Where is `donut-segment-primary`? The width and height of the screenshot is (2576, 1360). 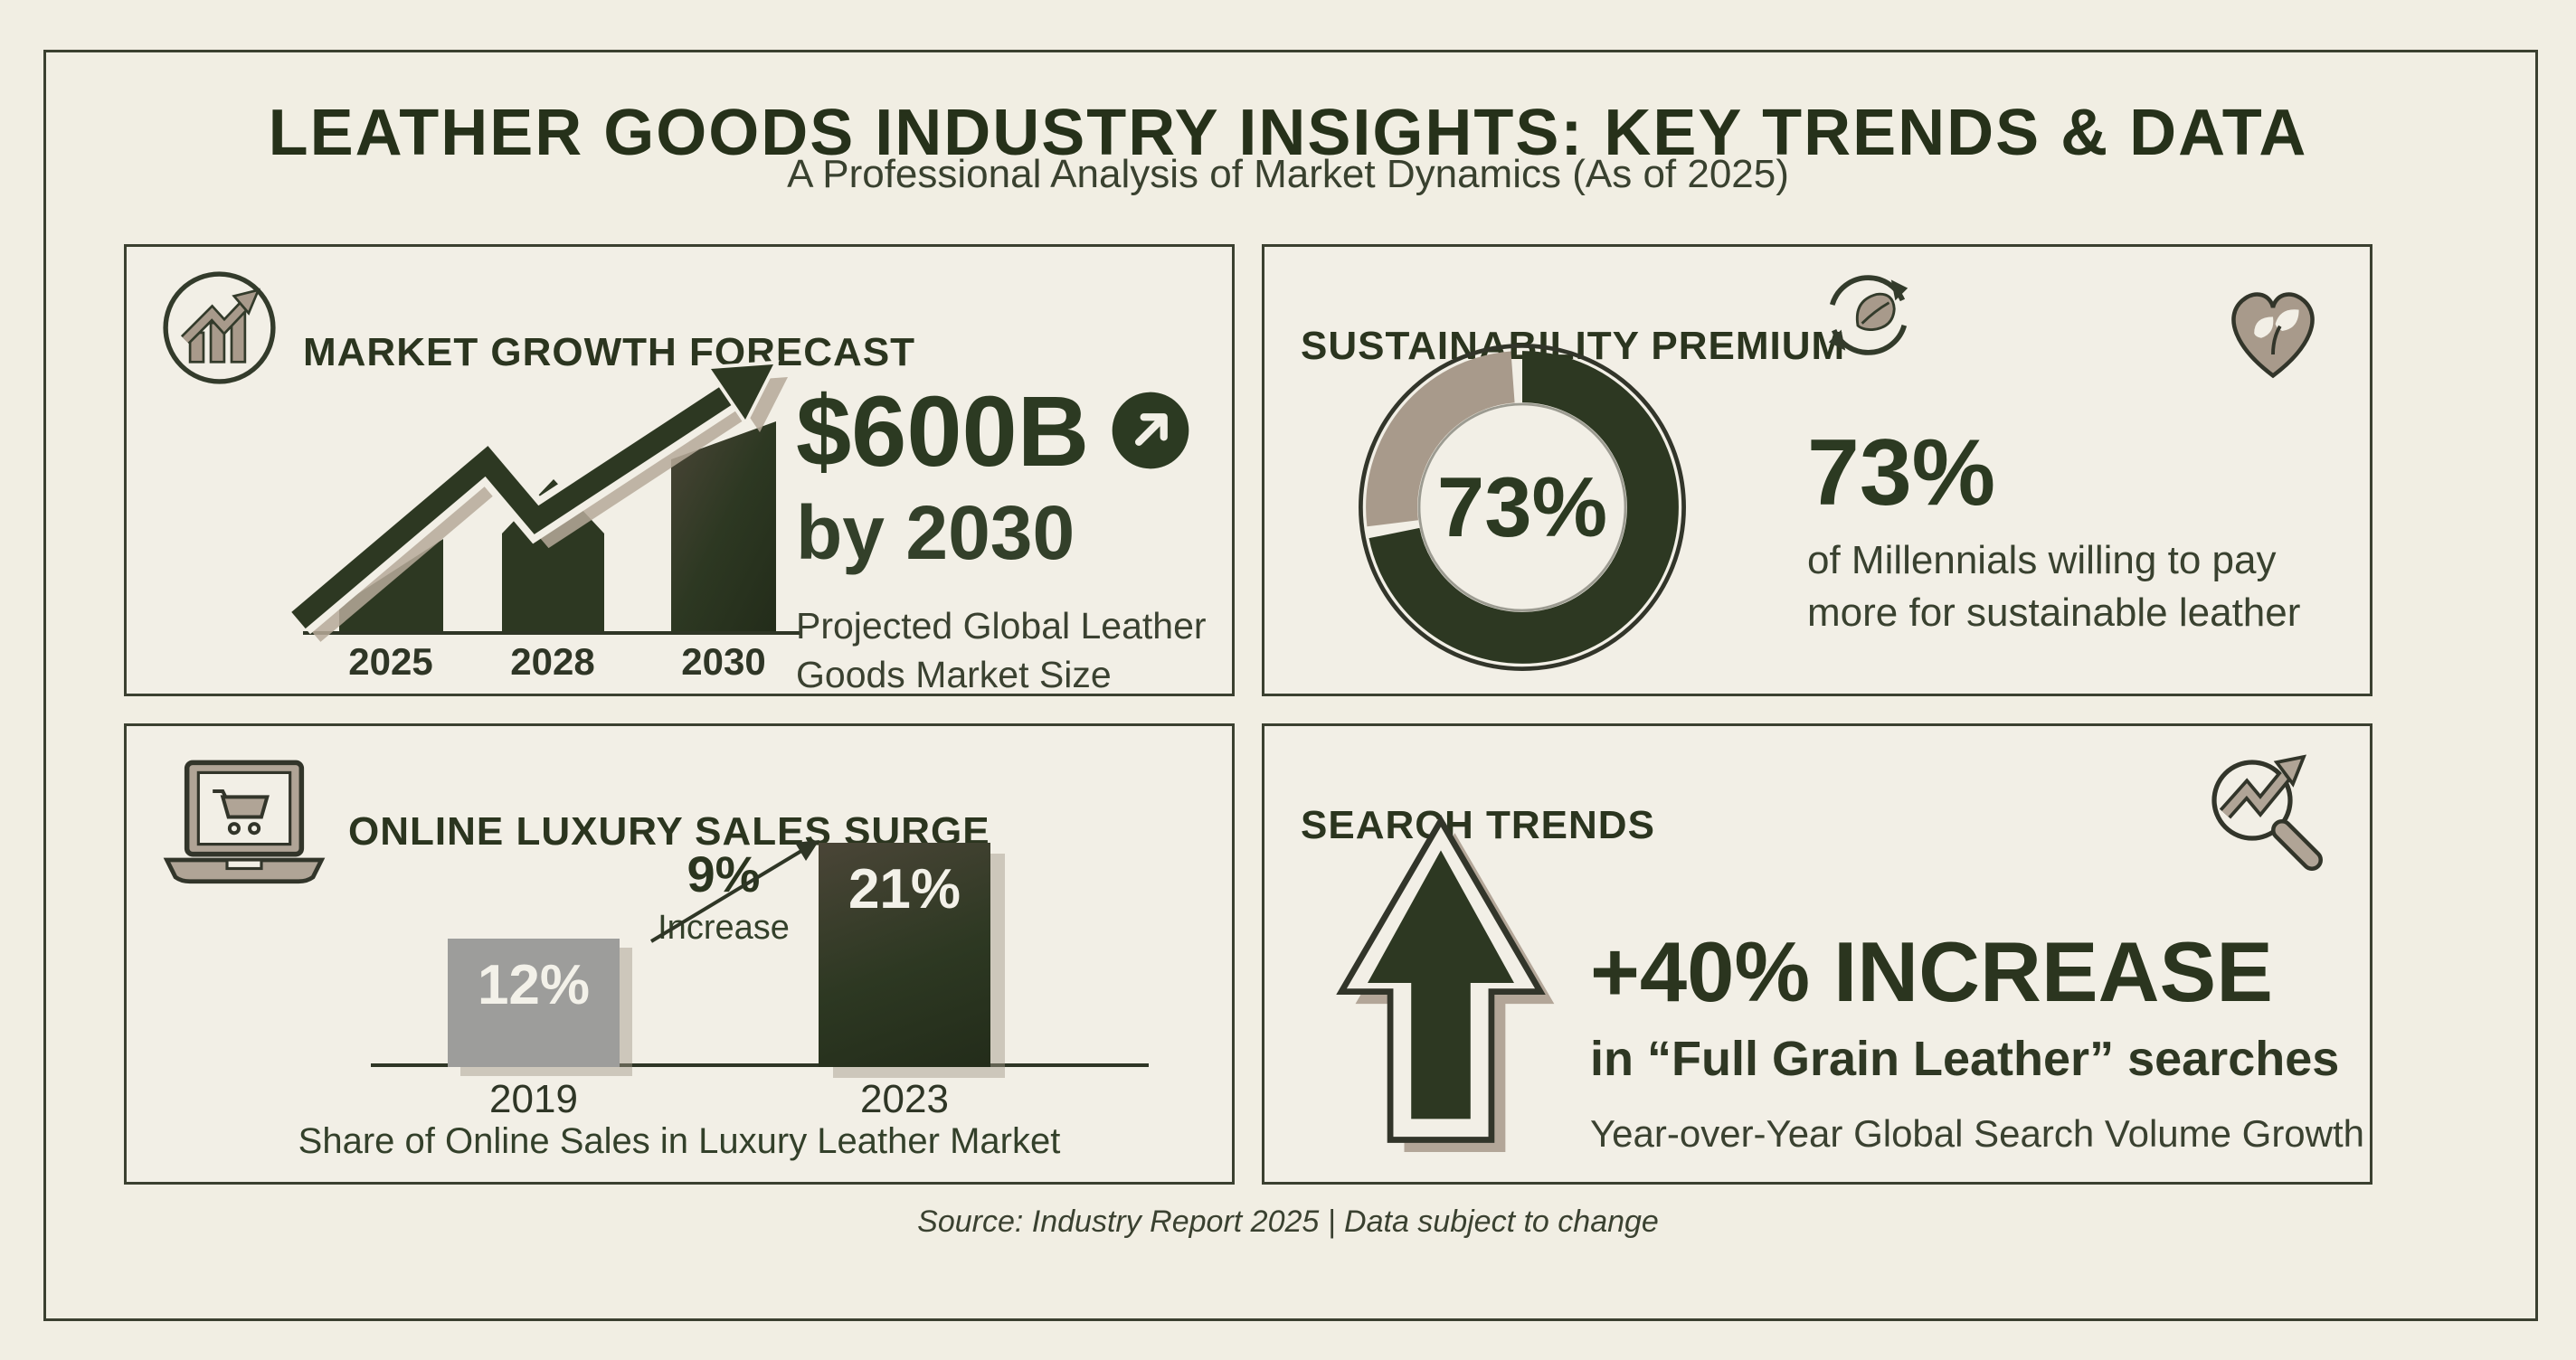
donut-segment-primary is located at coordinates (1522, 507).